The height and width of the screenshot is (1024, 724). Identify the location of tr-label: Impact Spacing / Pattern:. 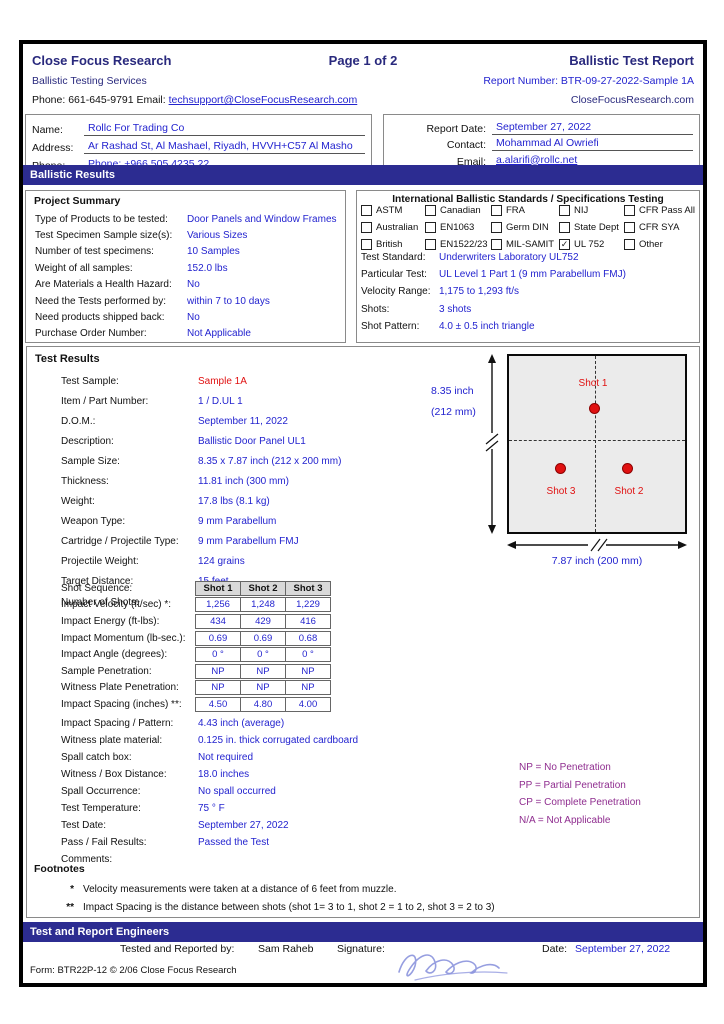
(117, 723).